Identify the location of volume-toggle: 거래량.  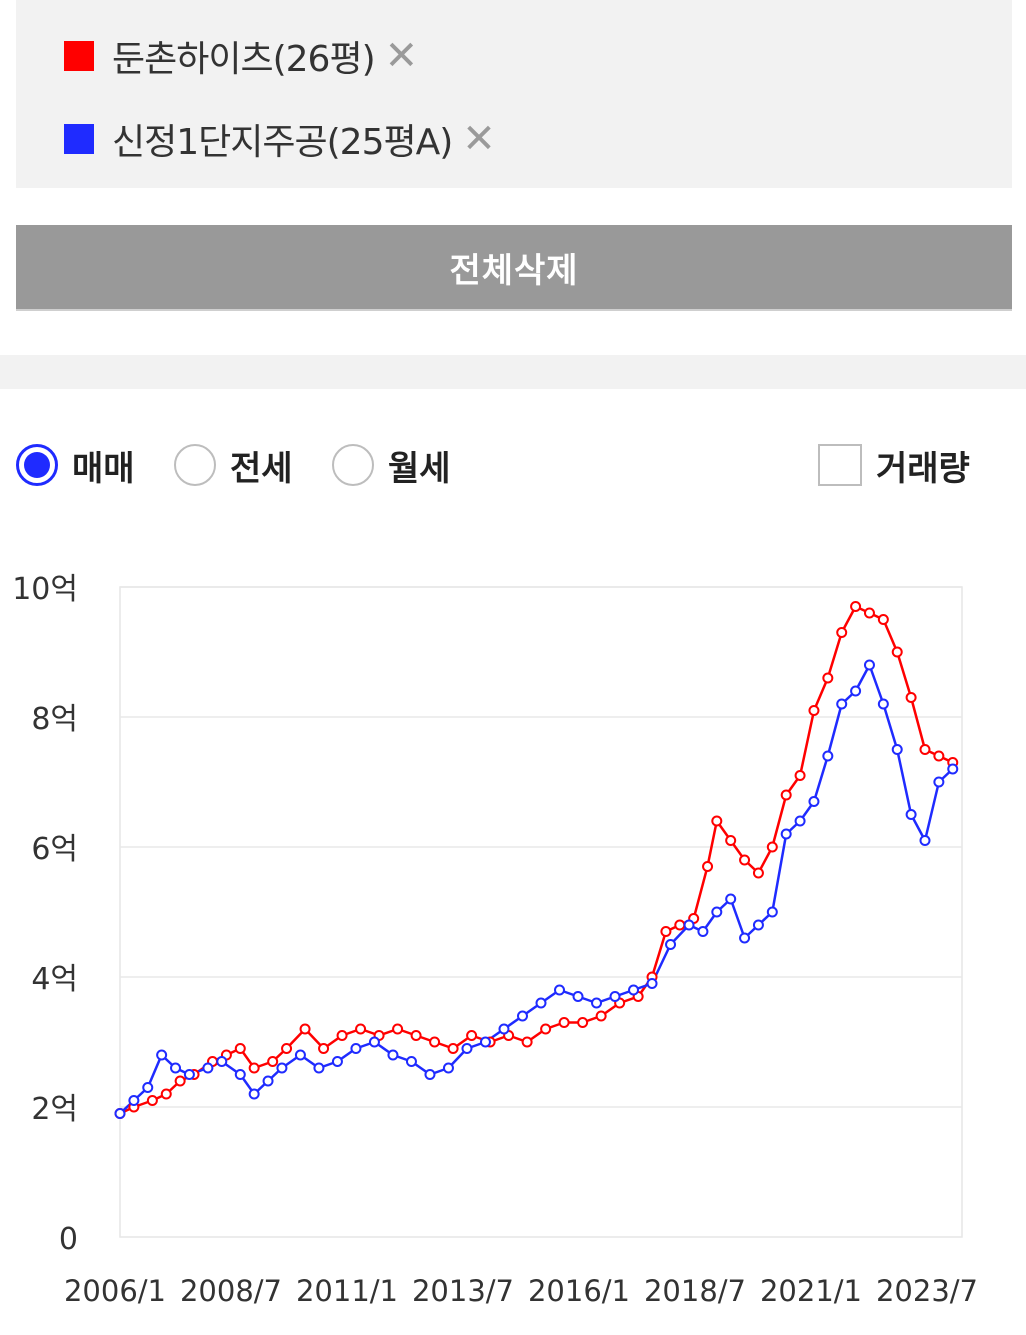
(894, 465).